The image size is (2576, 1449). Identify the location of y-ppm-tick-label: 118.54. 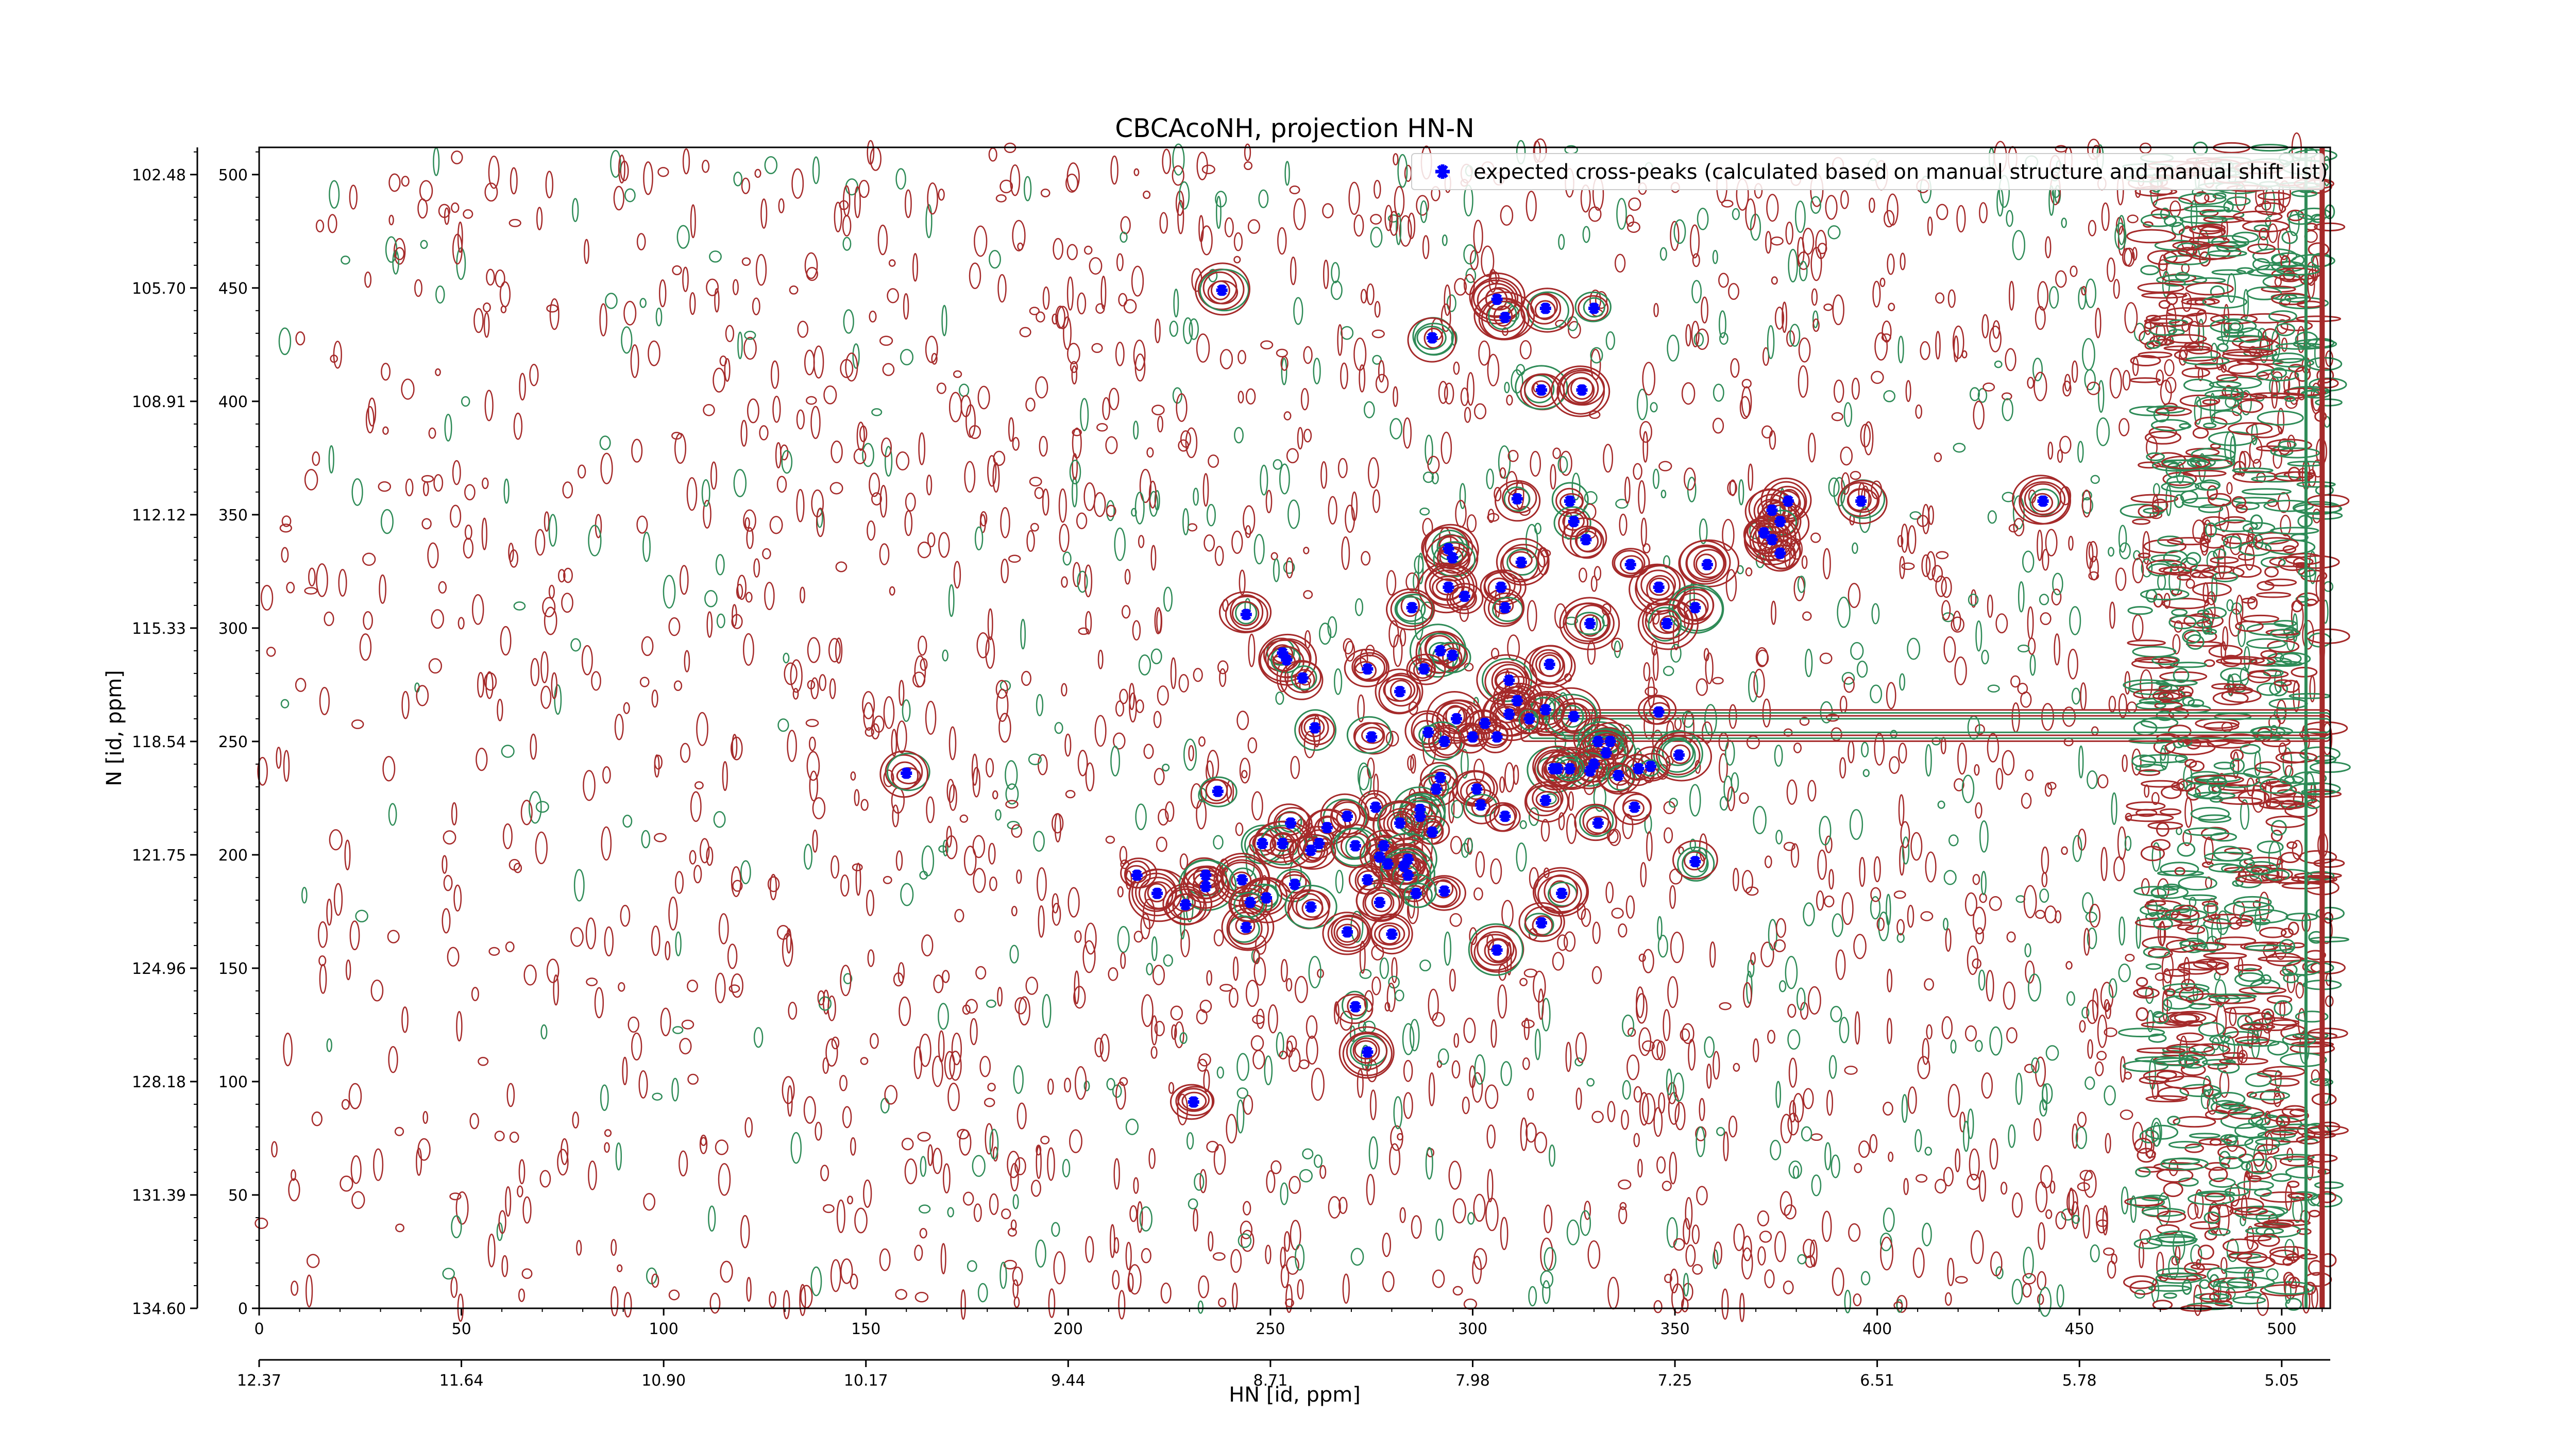
(159, 742).